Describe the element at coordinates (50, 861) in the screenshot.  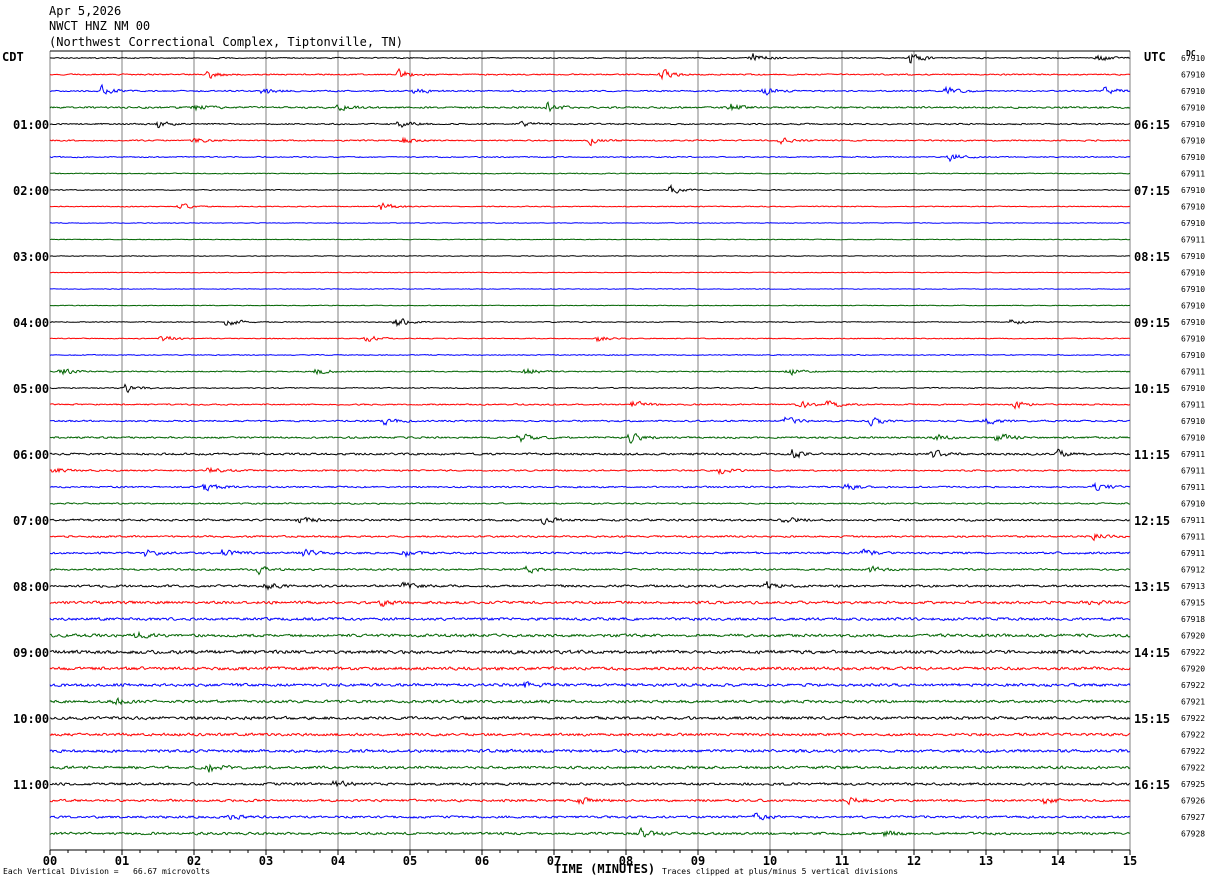
I see `x-tick-label: 00` at that location.